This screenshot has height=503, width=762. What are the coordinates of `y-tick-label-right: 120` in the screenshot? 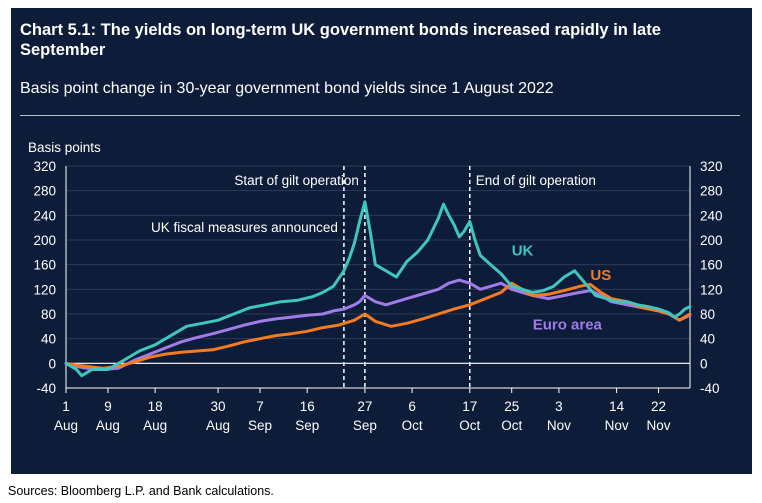 It's located at (711, 289).